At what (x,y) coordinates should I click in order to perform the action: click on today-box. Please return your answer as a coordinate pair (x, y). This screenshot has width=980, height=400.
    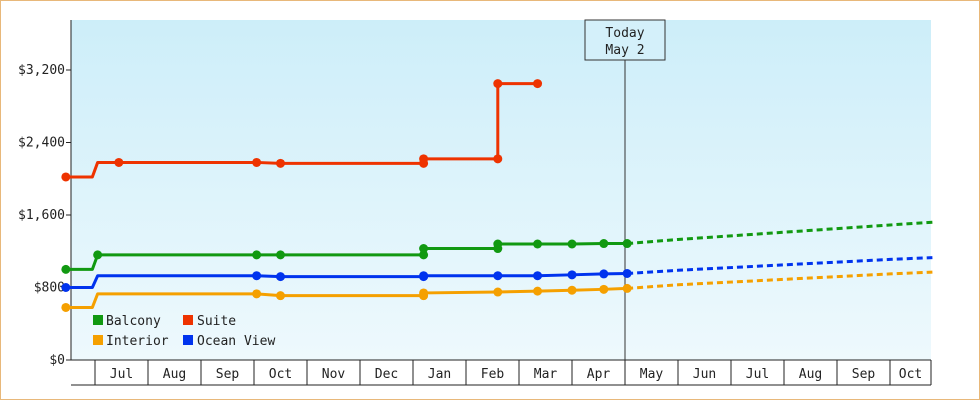
    Looking at the image, I should click on (625, 40).